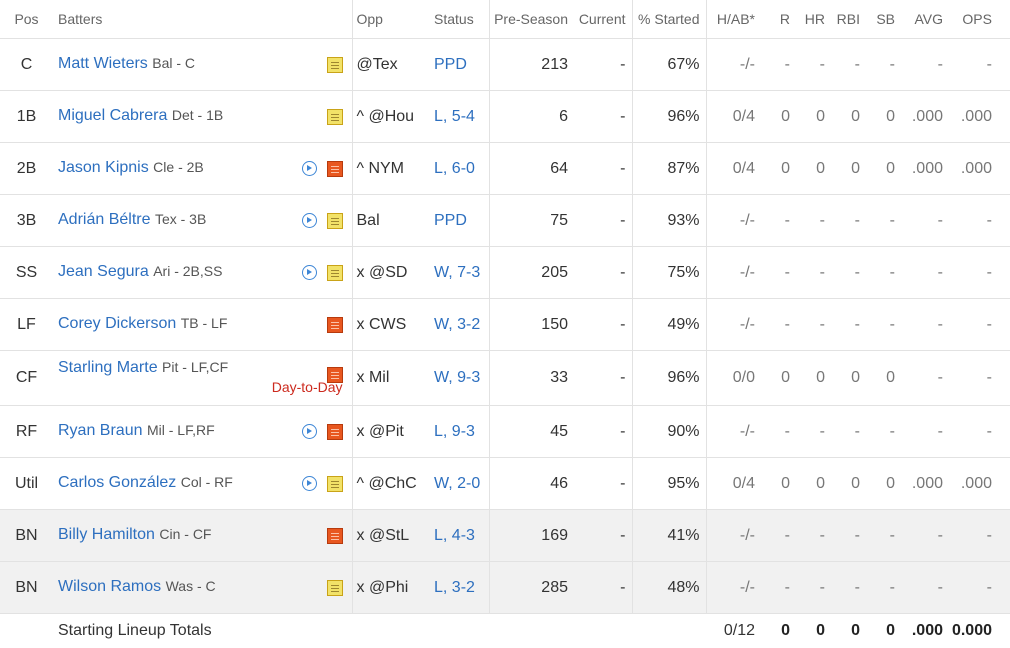 Image resolution: width=1010 pixels, height=648 pixels. I want to click on header-status: Status, so click(456, 19).